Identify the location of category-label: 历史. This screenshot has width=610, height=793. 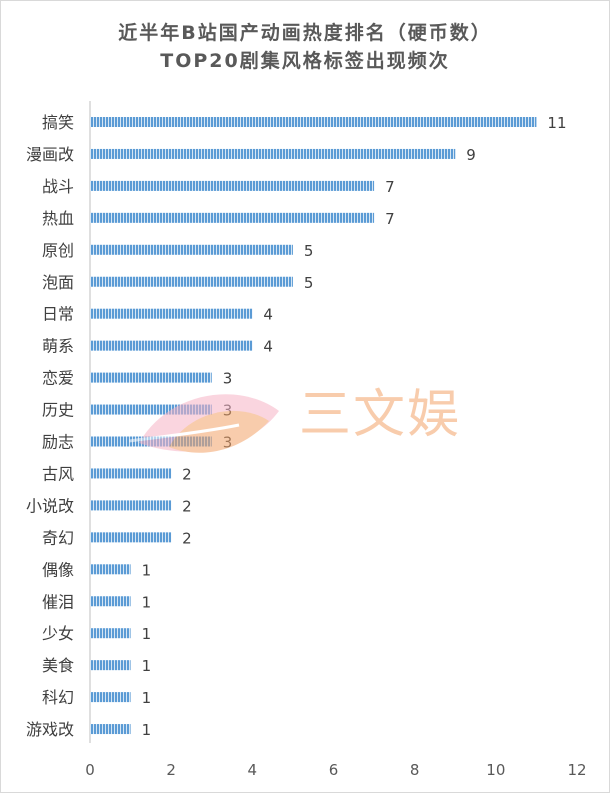
(58, 410).